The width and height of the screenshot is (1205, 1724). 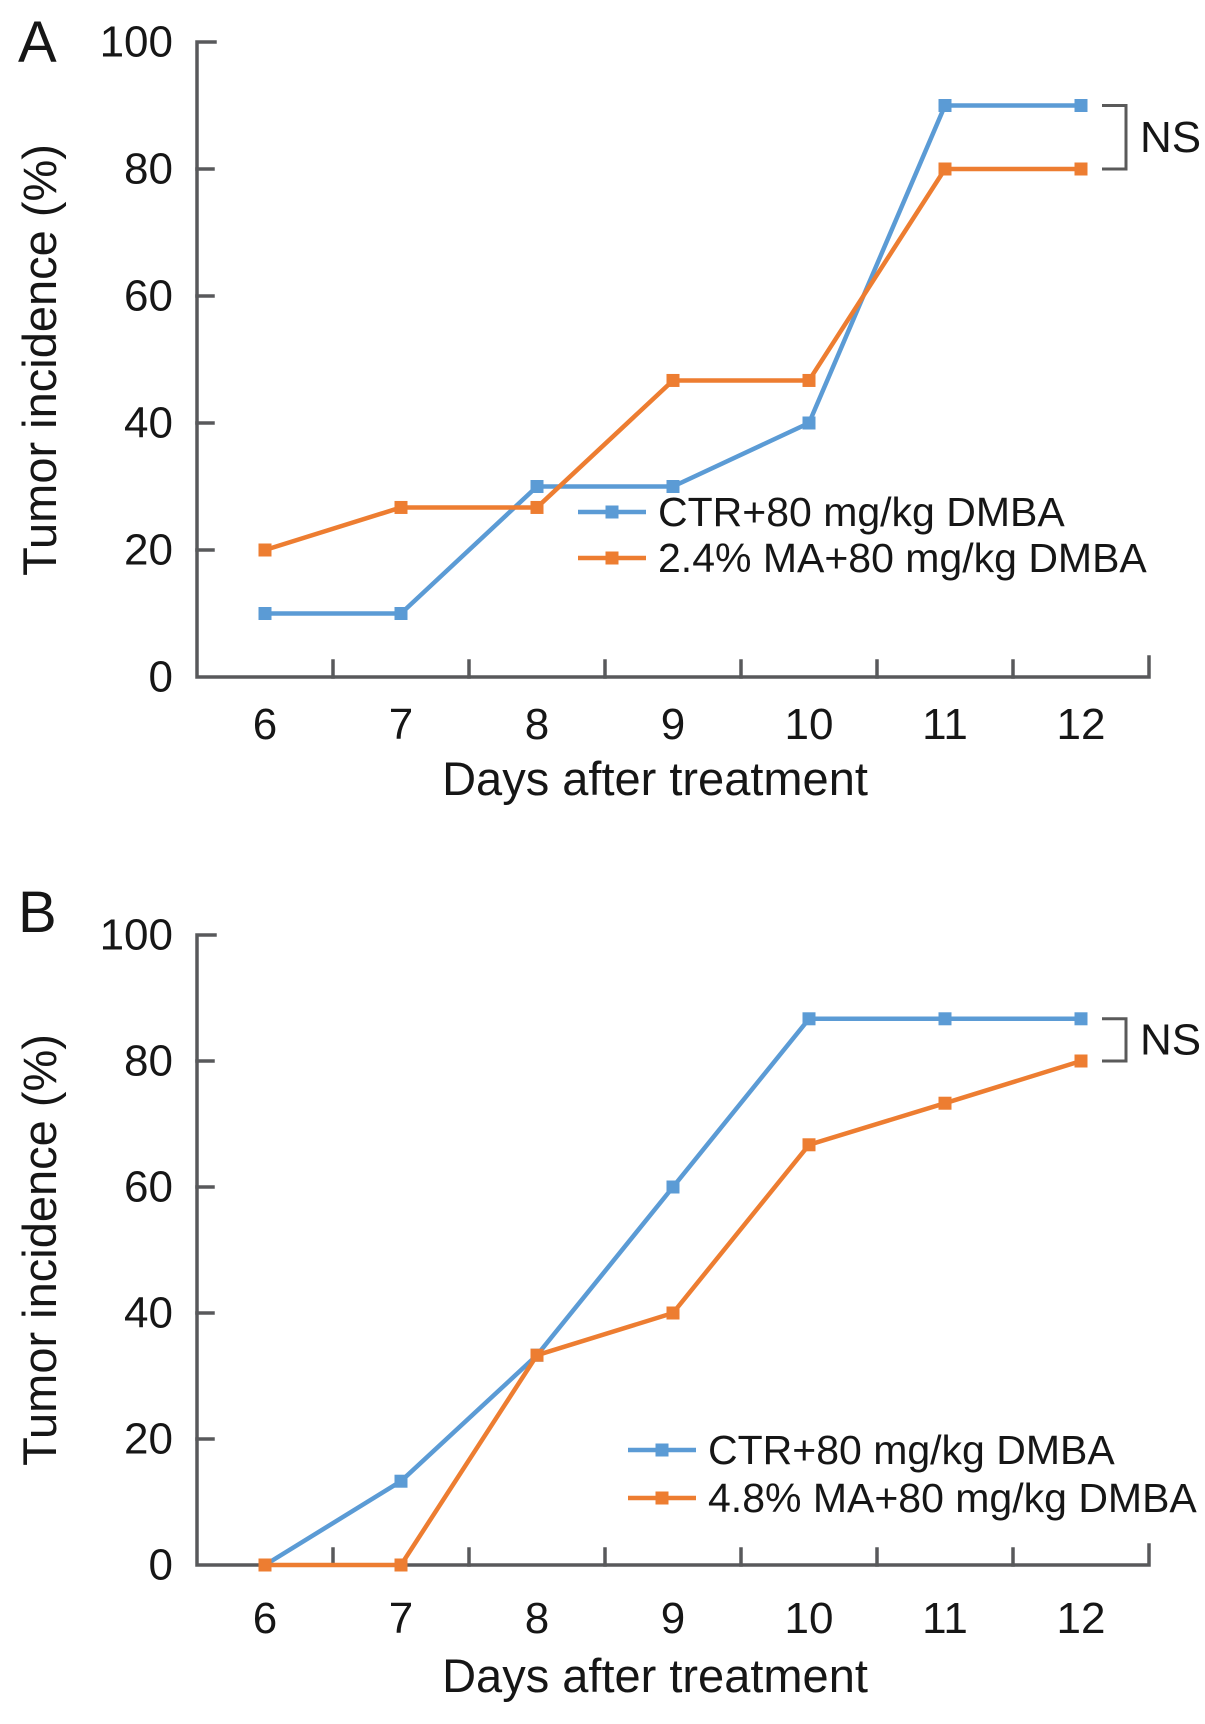 I want to click on panel-b-label: B, so click(x=37, y=912).